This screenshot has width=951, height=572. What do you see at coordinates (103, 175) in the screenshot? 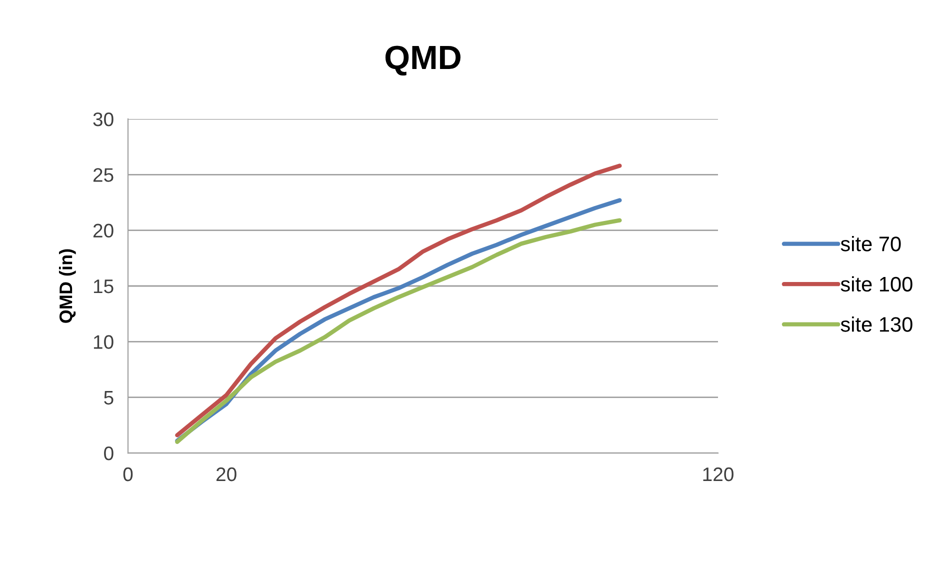
I see `y-tick-label: 25` at bounding box center [103, 175].